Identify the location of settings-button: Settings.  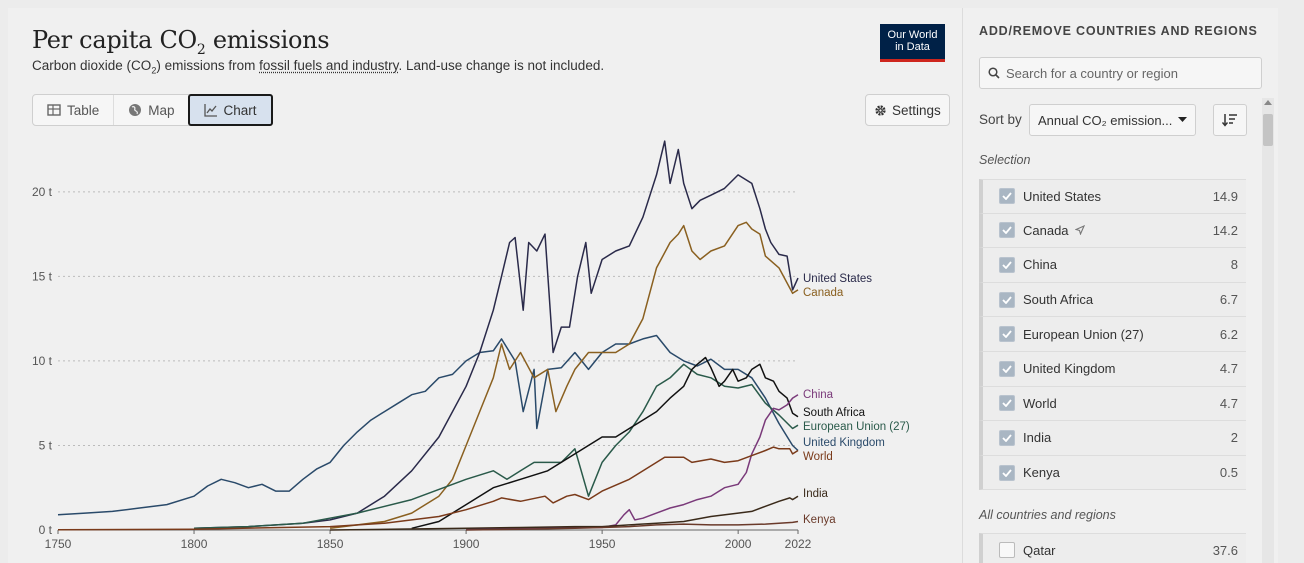
(907, 110).